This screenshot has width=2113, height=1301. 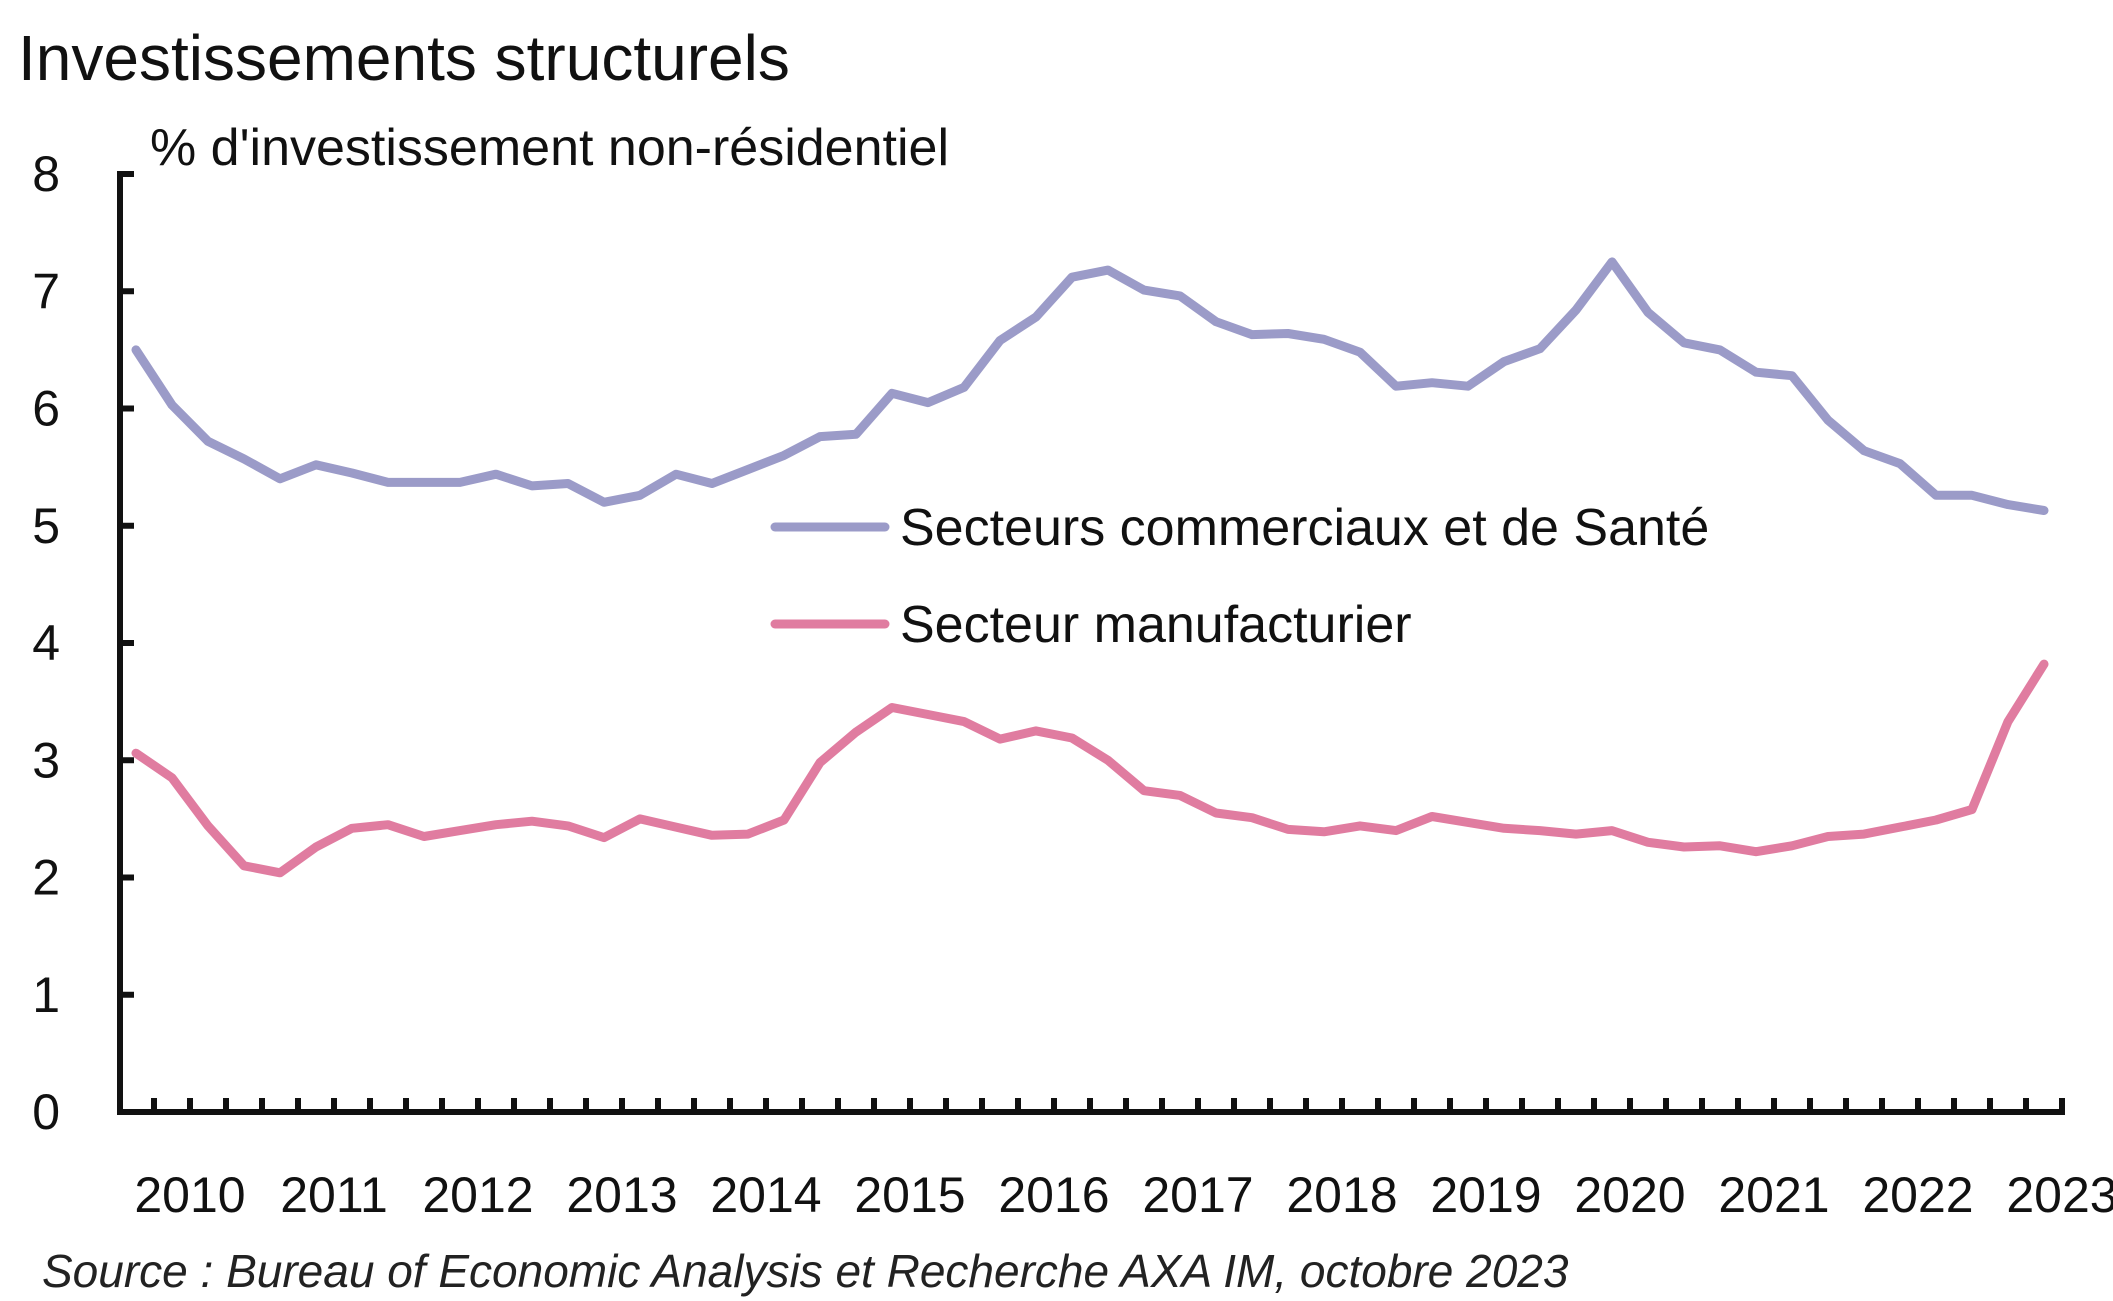 What do you see at coordinates (477, 1195) in the screenshot?
I see `x-tick-label: 2012` at bounding box center [477, 1195].